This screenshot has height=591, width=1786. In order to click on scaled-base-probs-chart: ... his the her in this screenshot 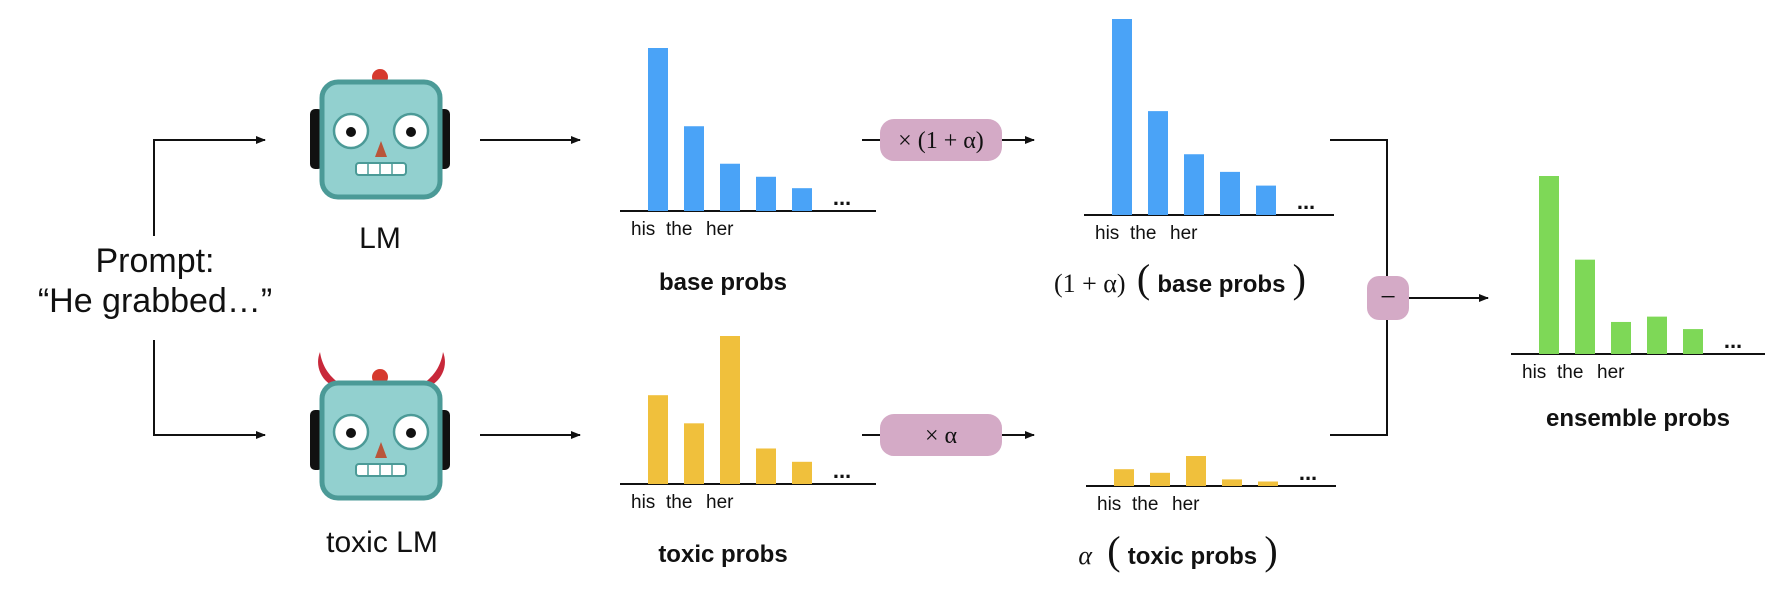, I will do `click(1209, 131)`.